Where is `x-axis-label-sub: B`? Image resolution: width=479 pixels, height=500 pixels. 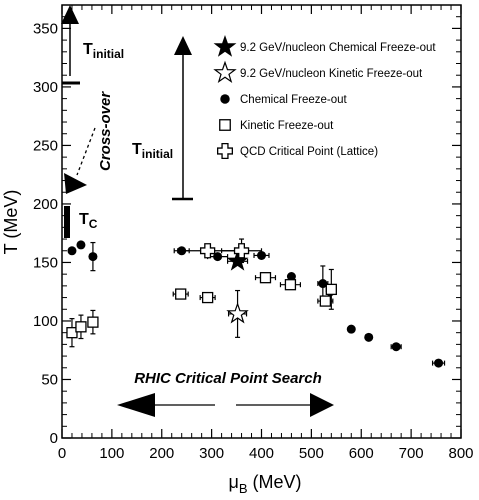 x-axis-label-sub: B is located at coordinates (243, 488).